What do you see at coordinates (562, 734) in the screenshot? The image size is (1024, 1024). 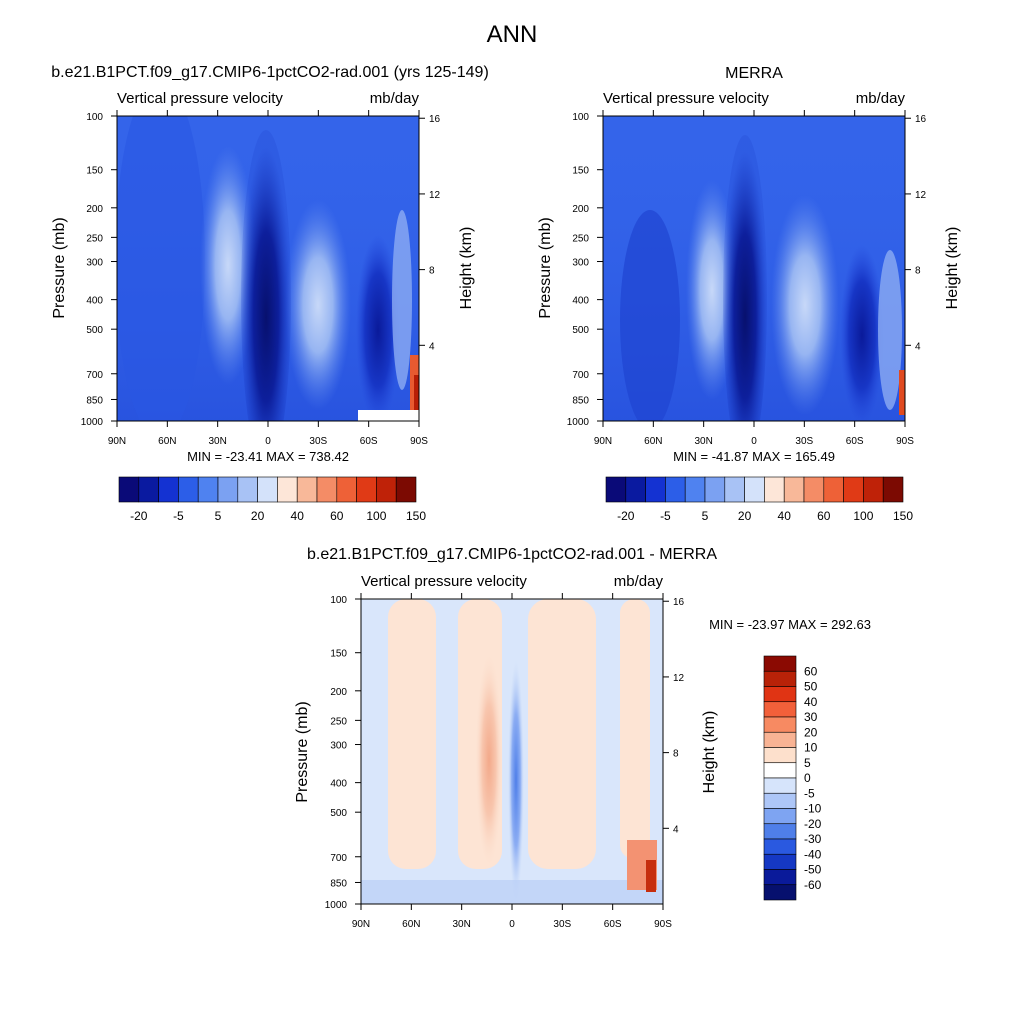 I see `field-band-sh-positive` at bounding box center [562, 734].